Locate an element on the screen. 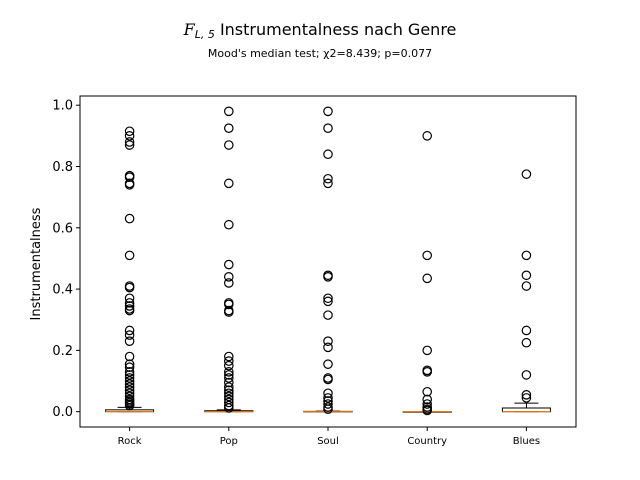 Image resolution: width=640 pixels, height=480 pixels. title-text: Instrumentalness nach Genre is located at coordinates (338, 29).